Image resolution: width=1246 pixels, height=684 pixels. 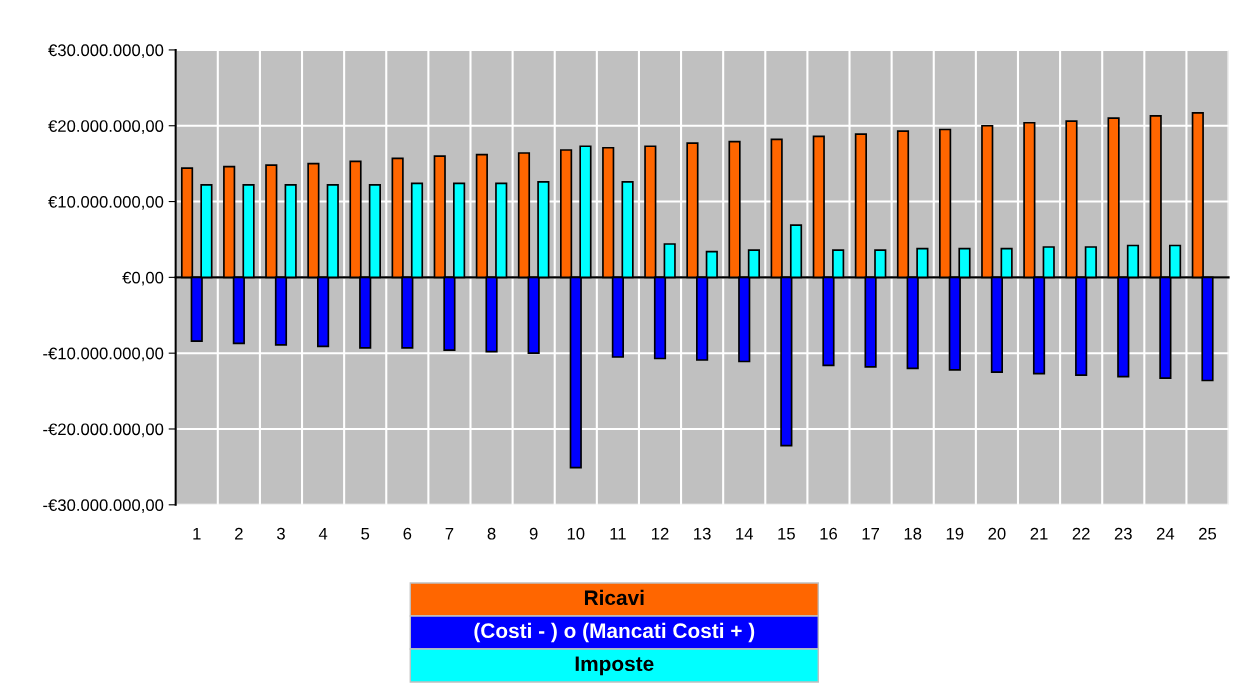 I want to click on x-tick-label: 2, so click(x=239, y=533).